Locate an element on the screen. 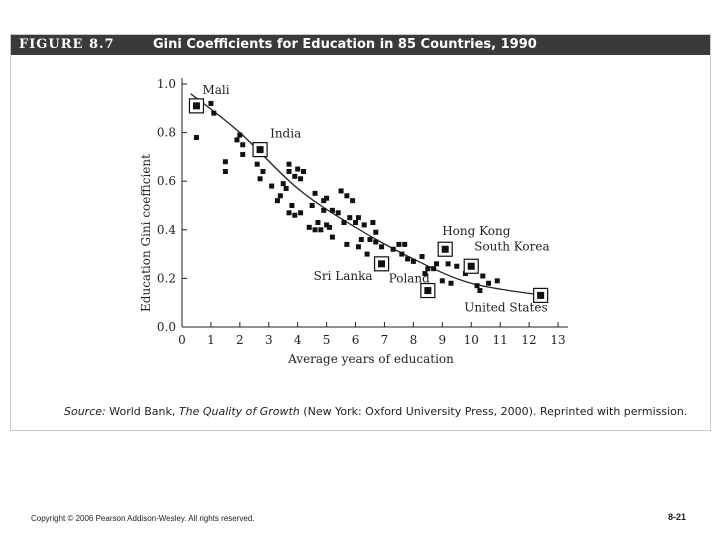 The width and height of the screenshot is (720, 540). x-tick-label: 13 is located at coordinates (557, 340).